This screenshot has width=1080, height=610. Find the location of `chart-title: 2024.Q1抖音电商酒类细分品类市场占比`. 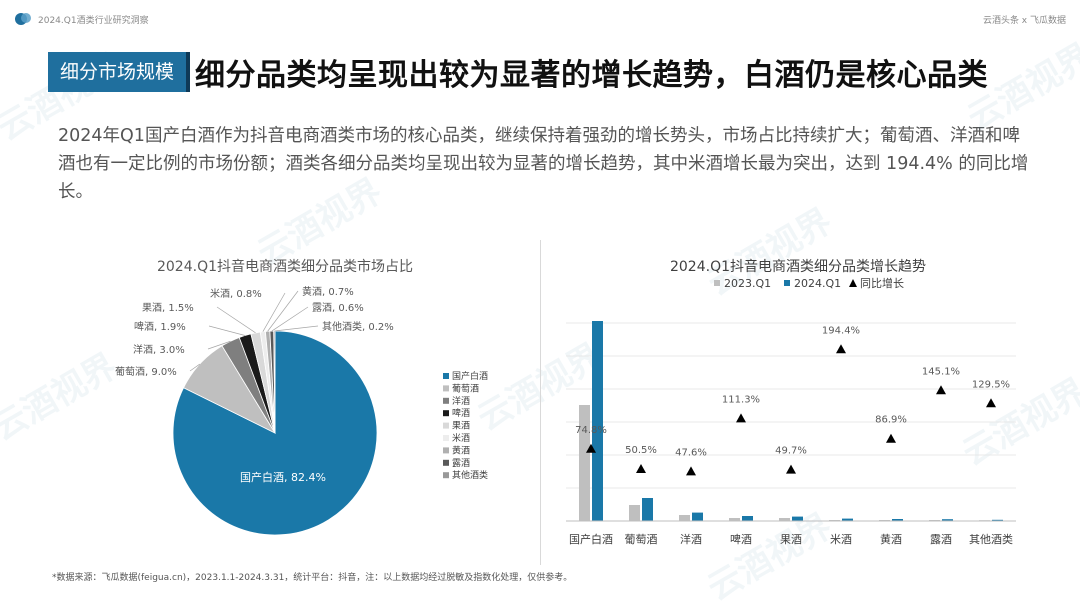

chart-title: 2024.Q1抖音电商酒类细分品类市场占比 is located at coordinates (285, 266).